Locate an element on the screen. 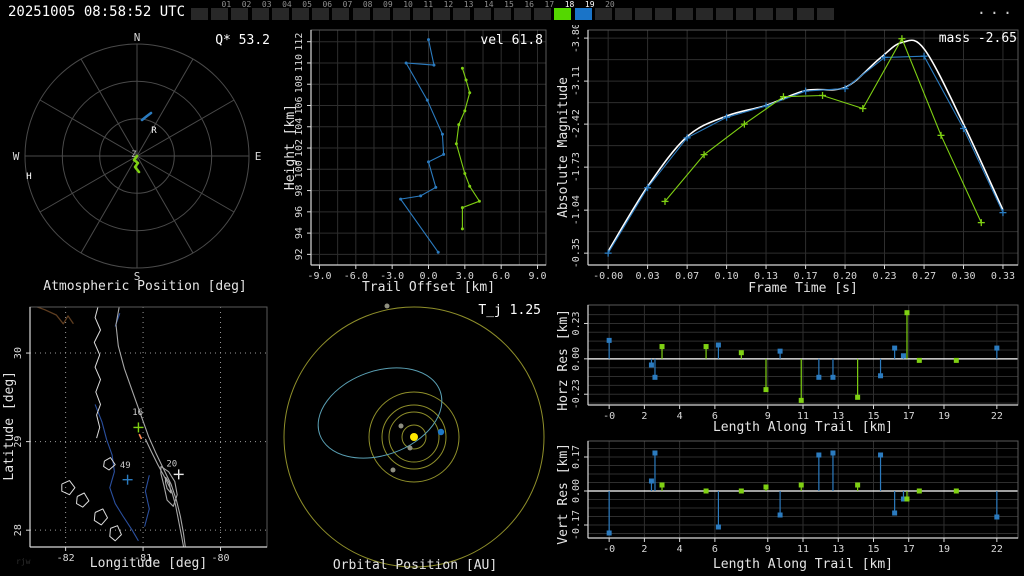  frame-thumb-05: 05 is located at coordinates (301, 12).